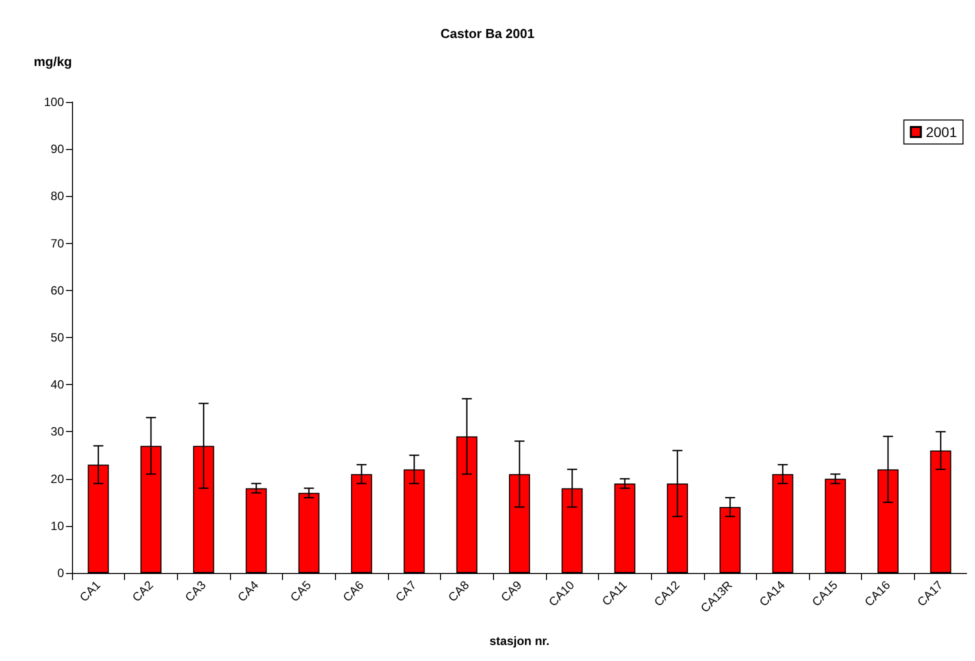  Describe the element at coordinates (353, 591) in the screenshot. I see `x-tick-label: CA6` at that location.